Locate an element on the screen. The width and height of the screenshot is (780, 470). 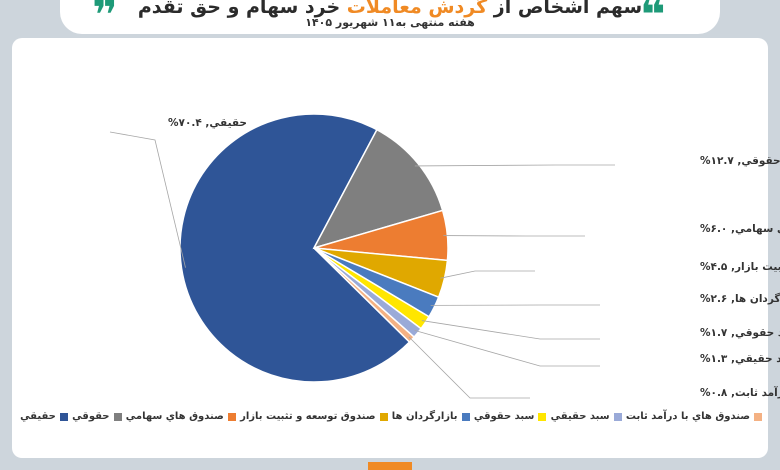
data-label: سبد حقيقي, ۱.۳% is located at coordinates (740, 359).